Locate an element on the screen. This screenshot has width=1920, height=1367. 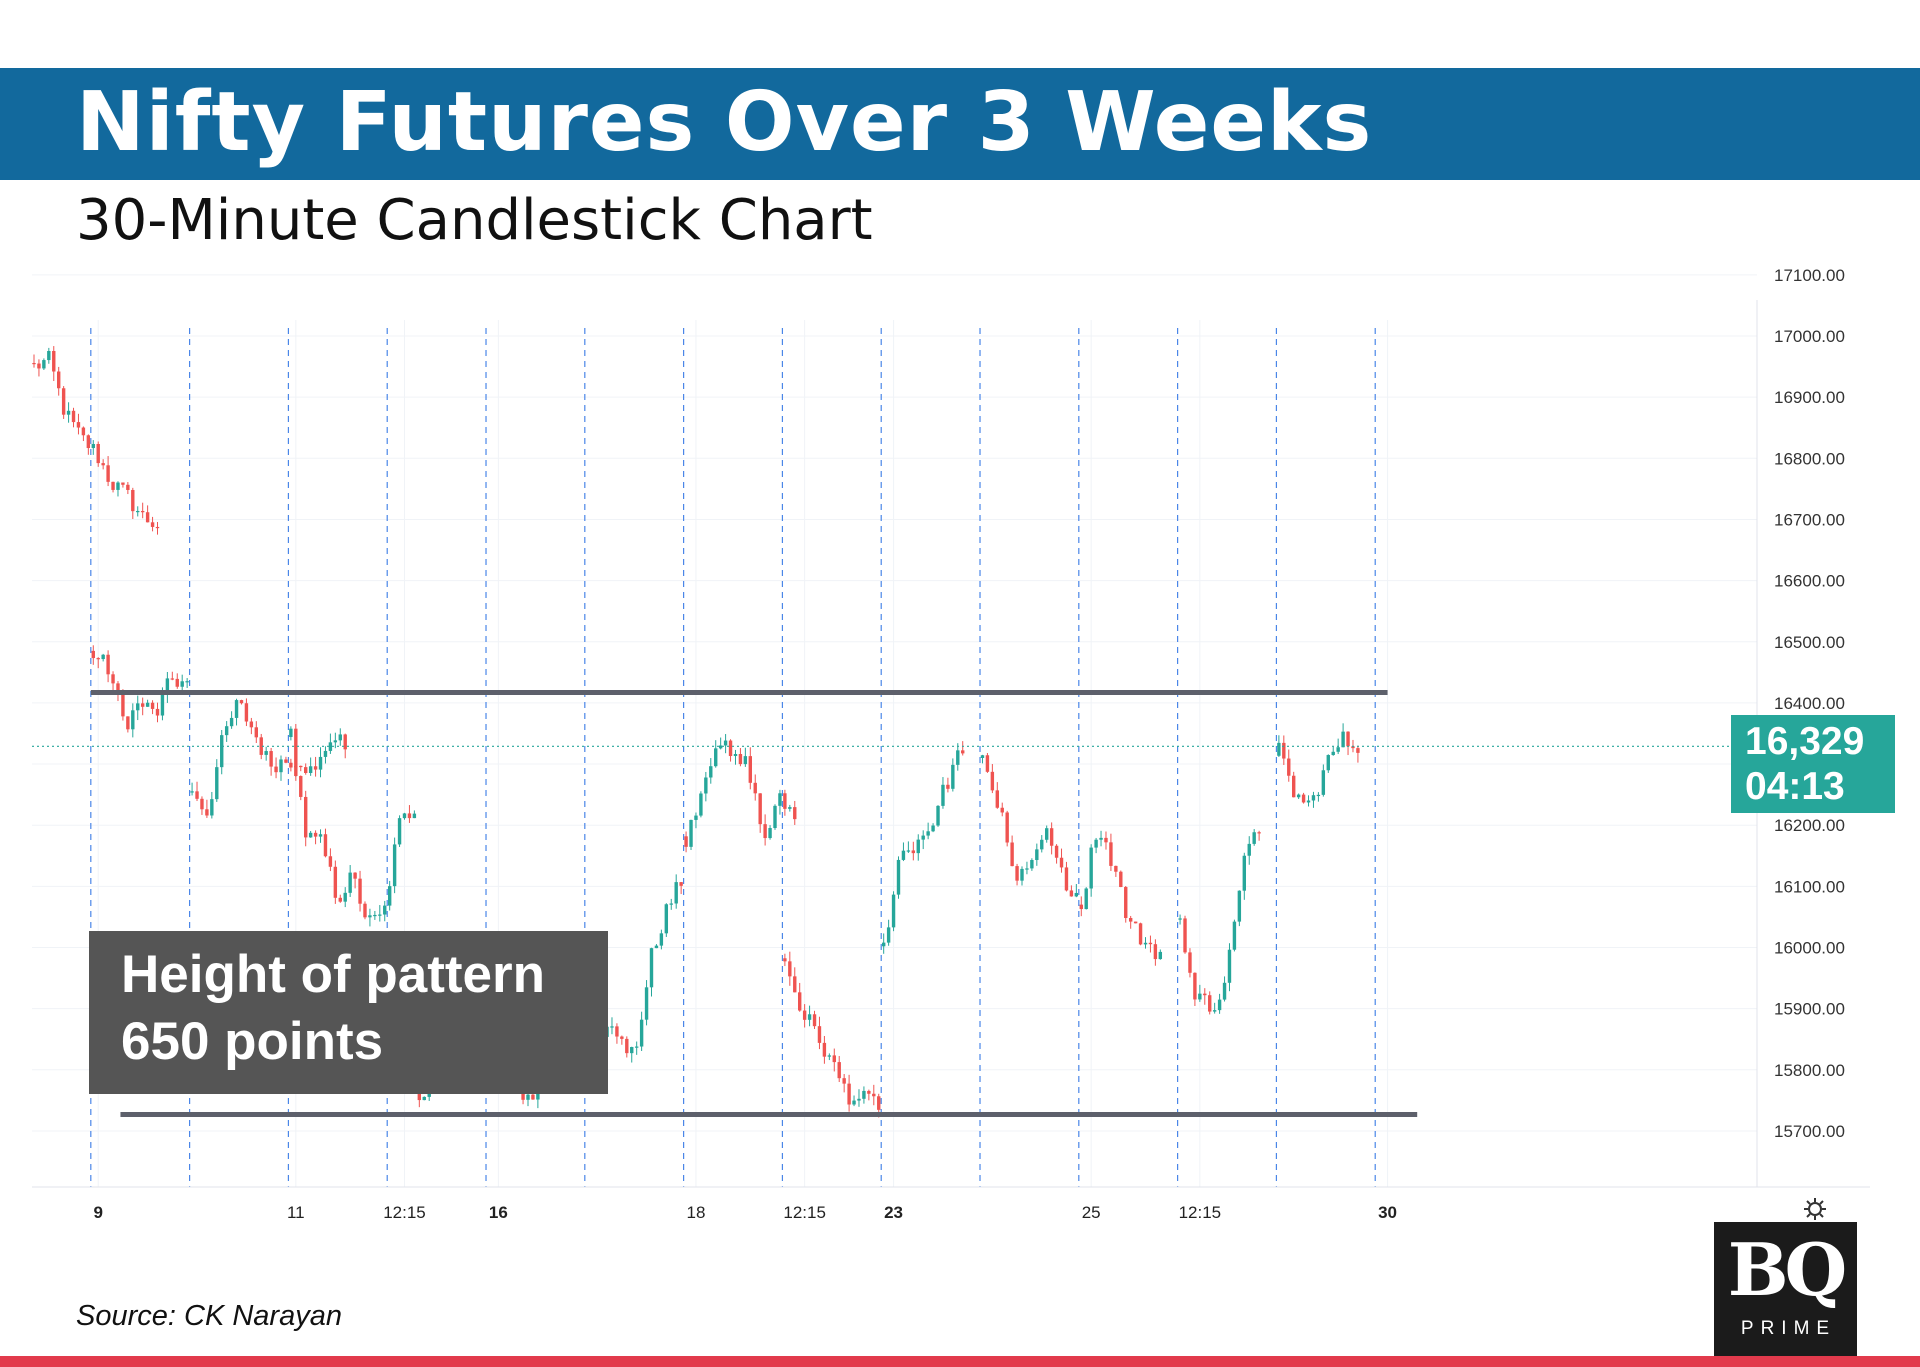
y-tick-label: 16400.00 is located at coordinates (1809, 703).